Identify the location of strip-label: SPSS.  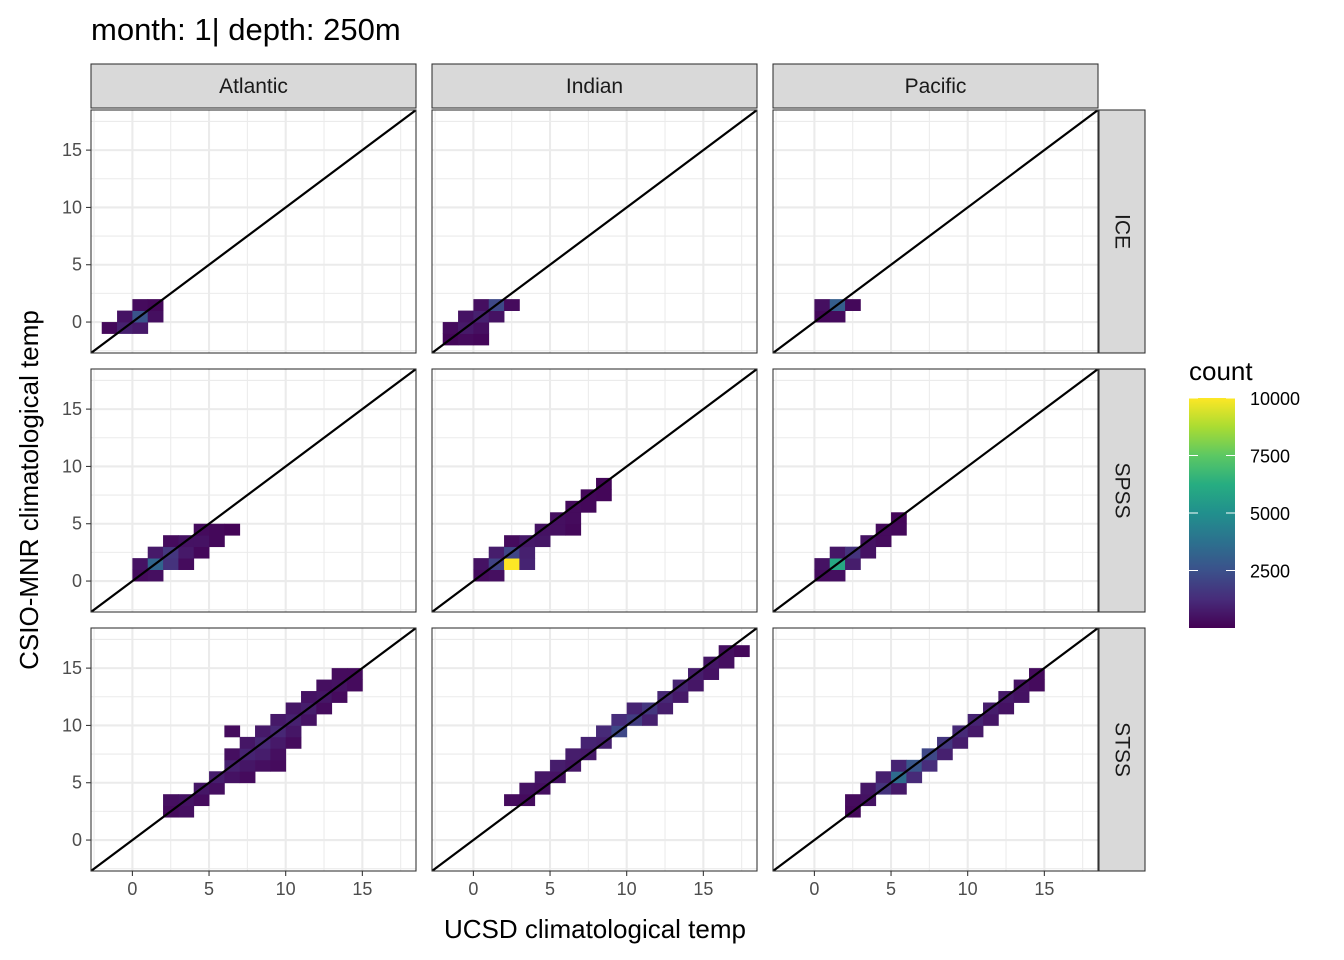
(1122, 490).